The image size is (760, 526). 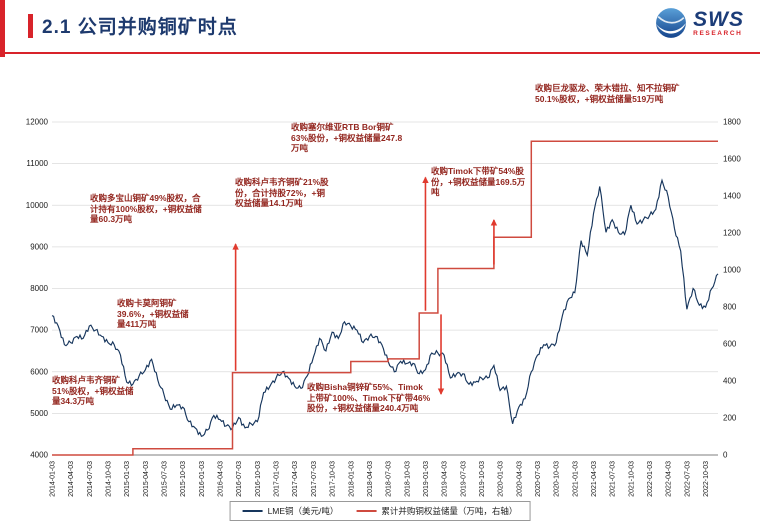 I want to click on svg-text: 2014-04-03, so click(x=71, y=479).